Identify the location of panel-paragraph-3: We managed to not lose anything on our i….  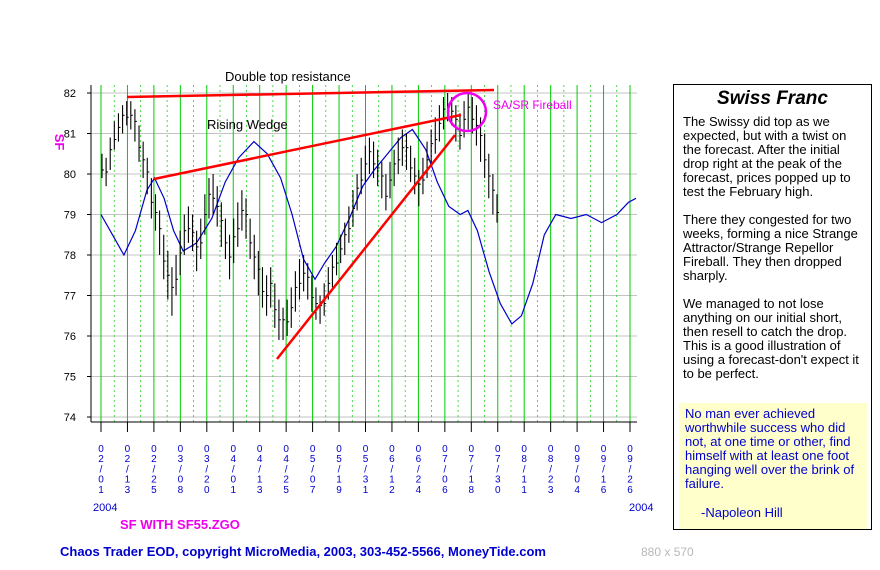
(771, 338).